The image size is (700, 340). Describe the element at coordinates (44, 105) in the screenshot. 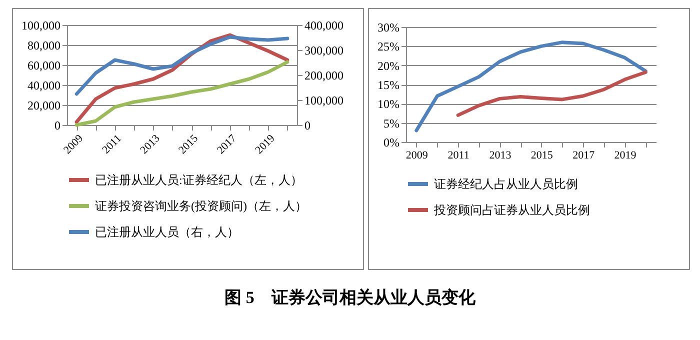

I see `y-tick-label: 20,000` at that location.